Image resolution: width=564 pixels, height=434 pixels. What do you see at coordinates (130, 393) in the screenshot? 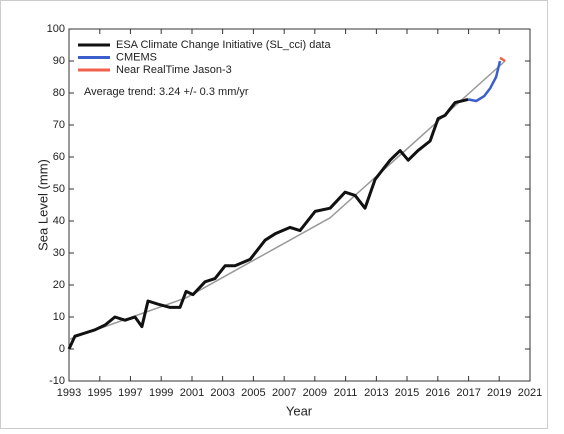
I see `x-tick-label: 1997` at bounding box center [130, 393].